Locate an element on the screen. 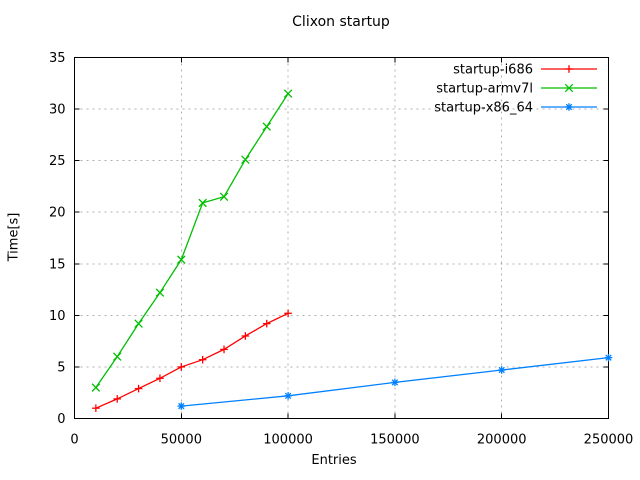 The height and width of the screenshot is (480, 640). x-tick-label: 100000 is located at coordinates (288, 440).